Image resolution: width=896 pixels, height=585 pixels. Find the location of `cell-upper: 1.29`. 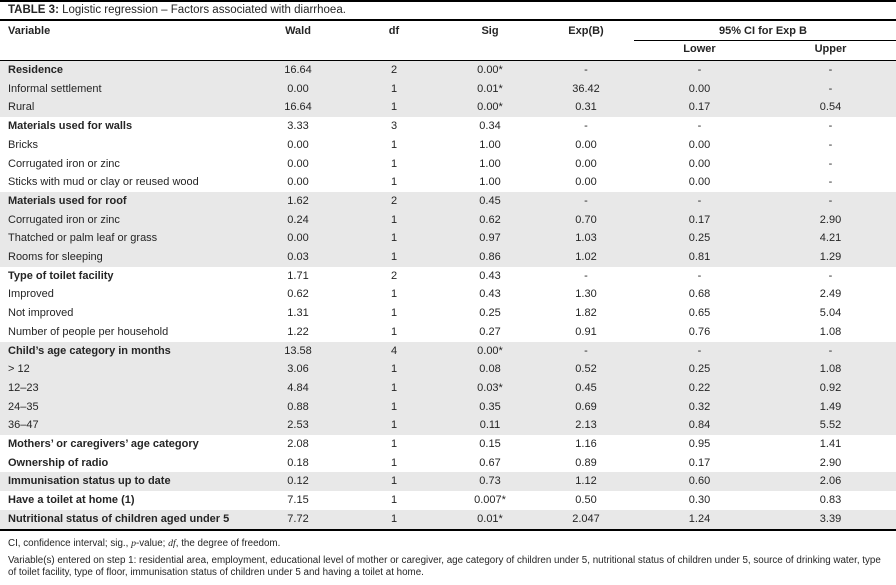

cell-upper: 1.29 is located at coordinates (830, 257).